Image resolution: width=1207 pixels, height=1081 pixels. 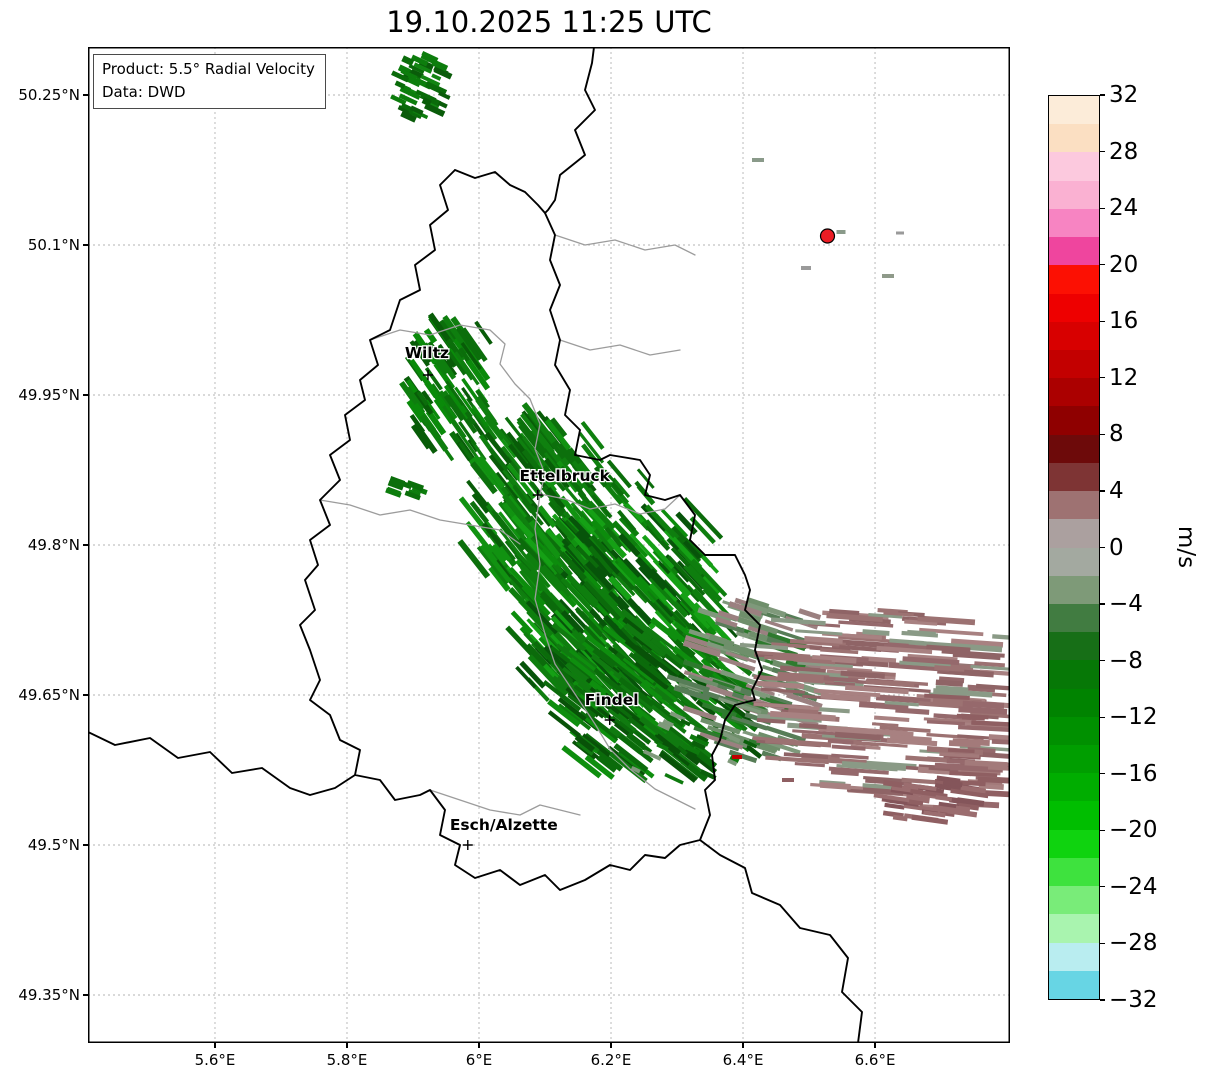 What do you see at coordinates (549, 22) in the screenshot?
I see `plot-title: 19.10.2025 11:25 UTC` at bounding box center [549, 22].